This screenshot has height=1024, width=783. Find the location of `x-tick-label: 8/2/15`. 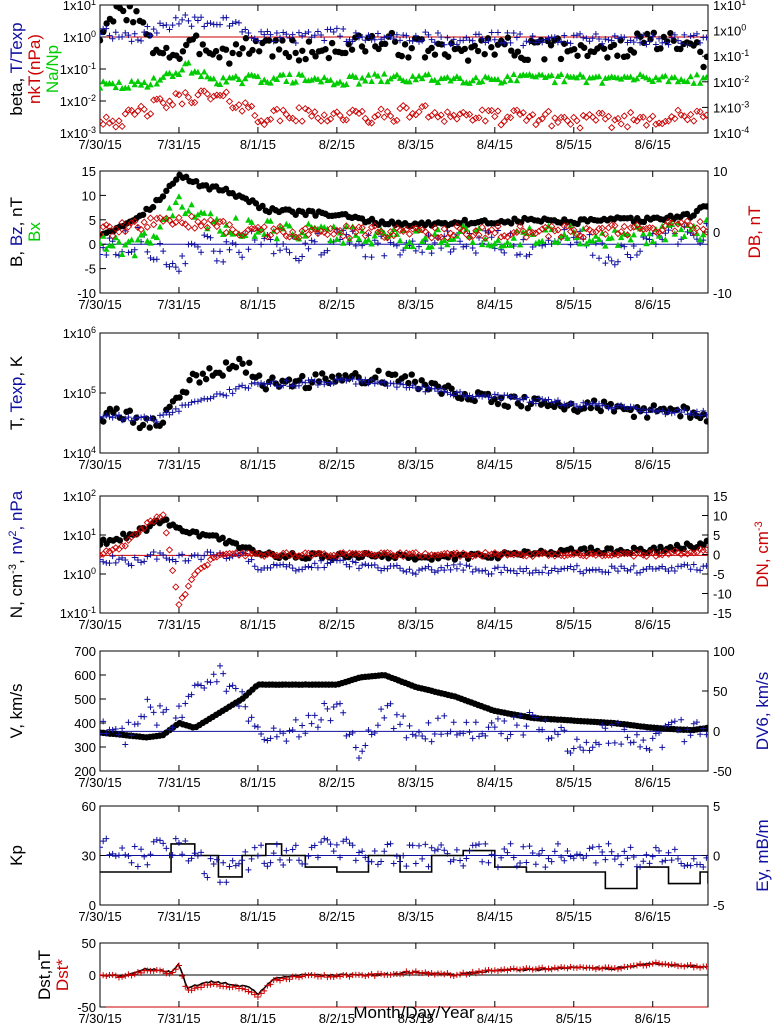

x-tick-label: 8/2/15 is located at coordinates (337, 916).